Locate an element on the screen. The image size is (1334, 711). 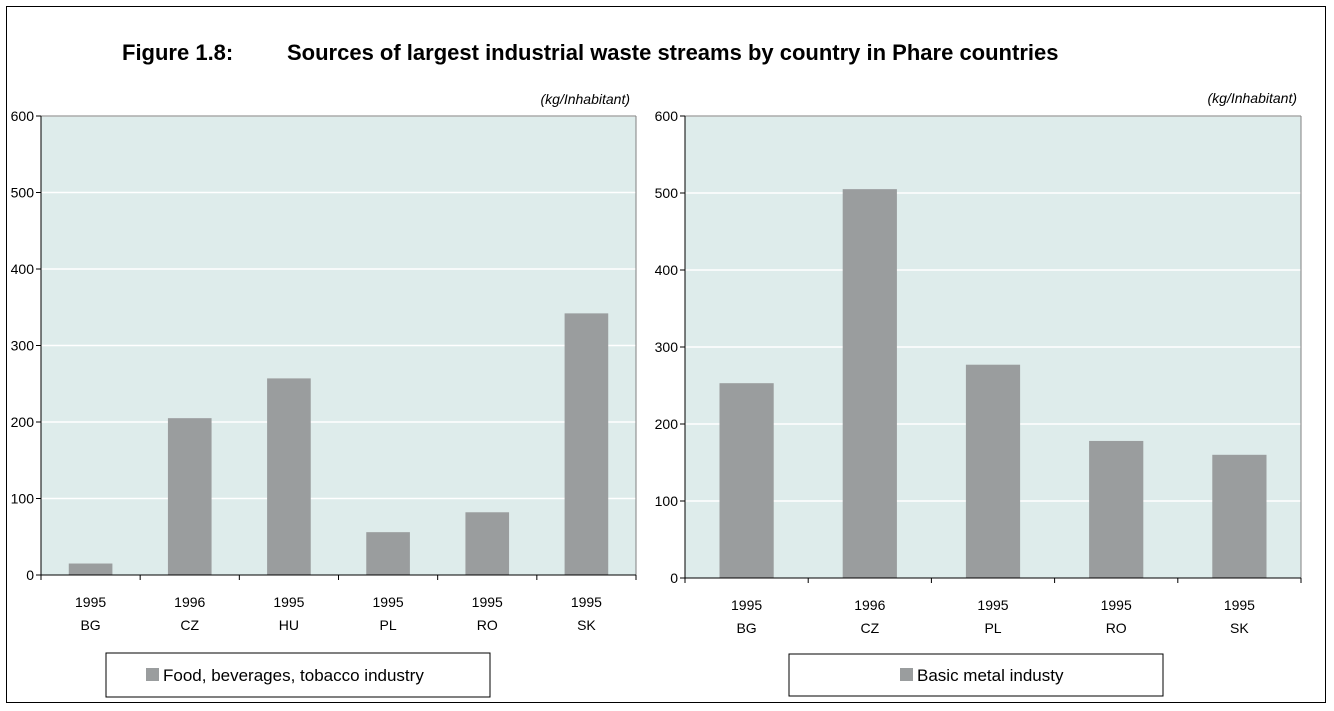
bar-hu is located at coordinates (289, 476).